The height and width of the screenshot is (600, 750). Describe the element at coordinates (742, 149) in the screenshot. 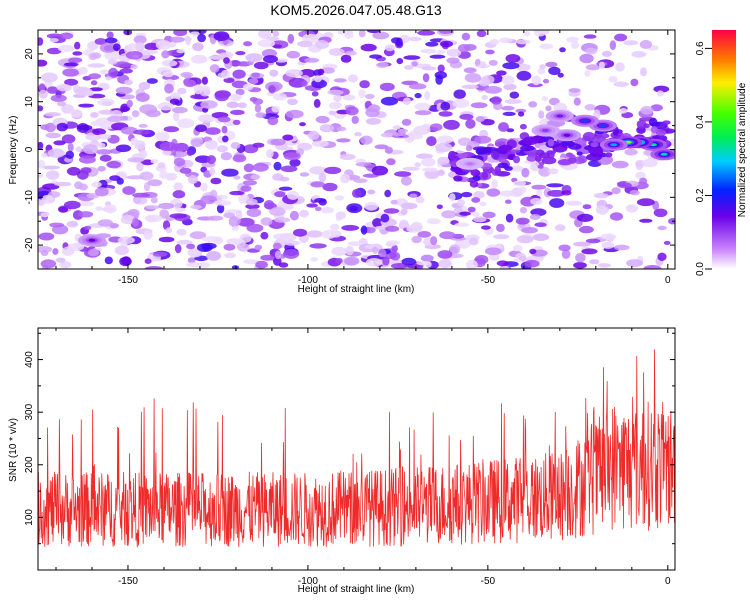

I see `colorbar-label: Normalized spectral amplitude` at that location.